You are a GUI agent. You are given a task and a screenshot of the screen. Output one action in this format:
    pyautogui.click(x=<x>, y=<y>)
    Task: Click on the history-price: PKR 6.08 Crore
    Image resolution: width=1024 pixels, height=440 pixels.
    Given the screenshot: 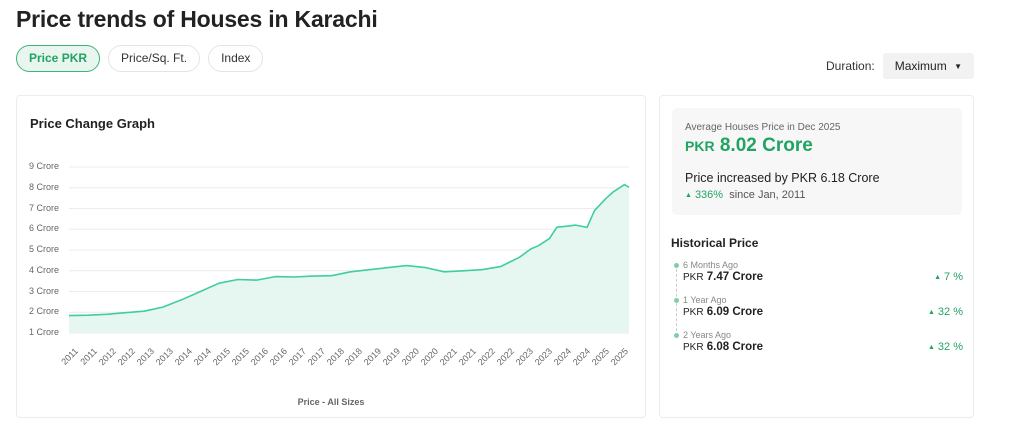 What is the action you would take?
    pyautogui.click(x=723, y=347)
    